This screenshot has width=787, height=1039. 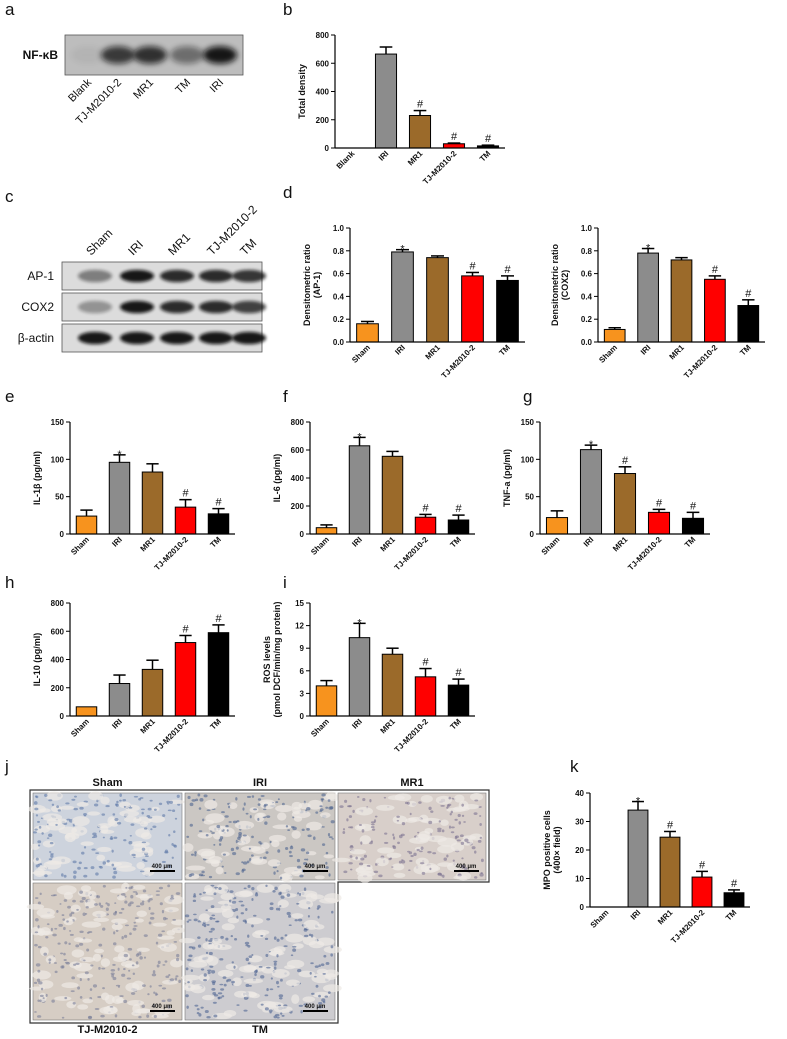 What do you see at coordinates (285, 582) in the screenshot?
I see `panel-label: i` at bounding box center [285, 582].